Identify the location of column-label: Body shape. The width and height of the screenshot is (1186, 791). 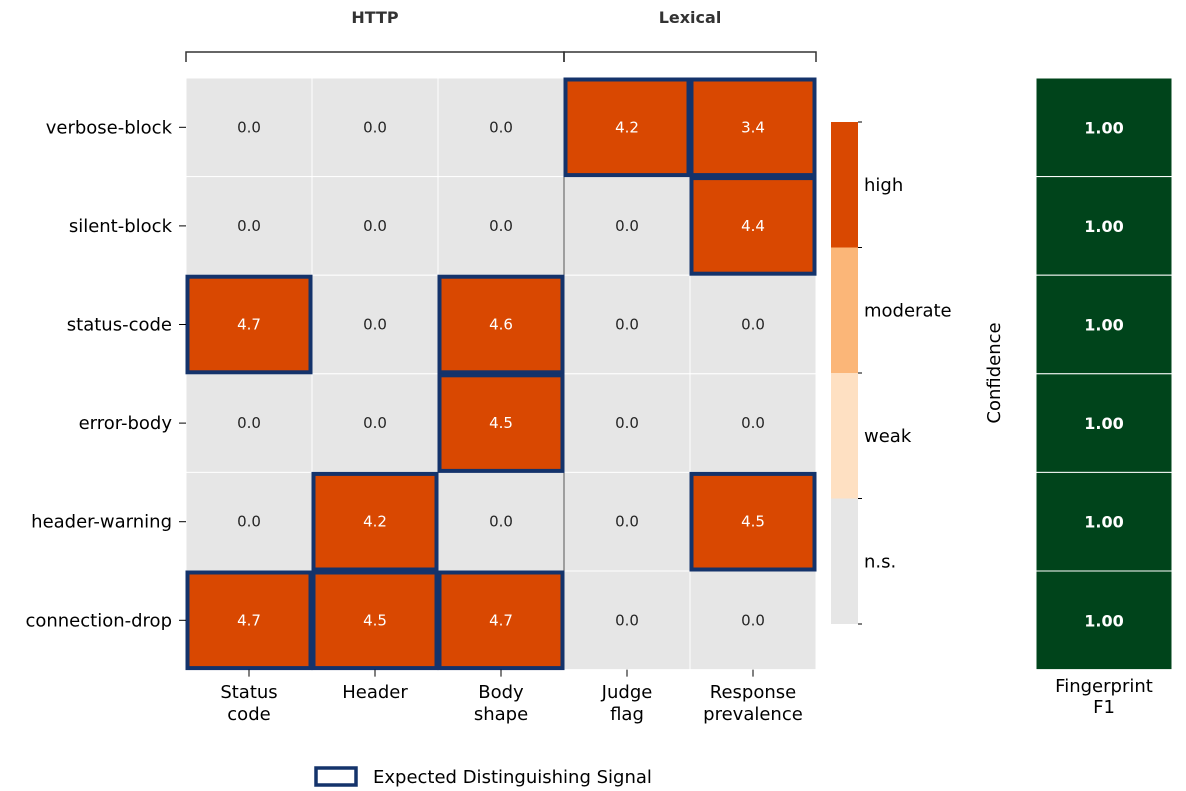
(501, 703).